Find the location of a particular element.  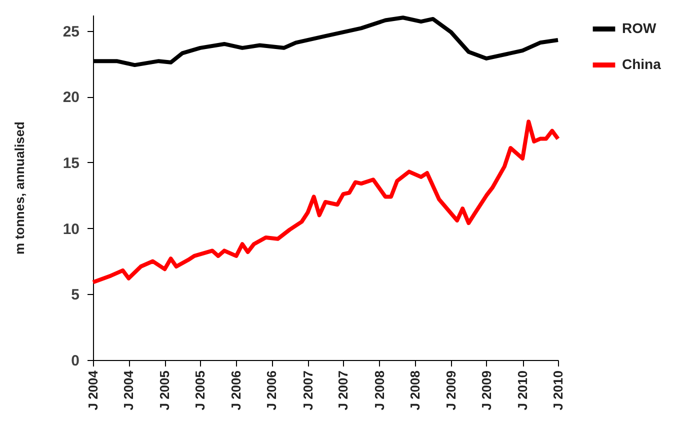

legend-label: ROW is located at coordinates (639, 28).